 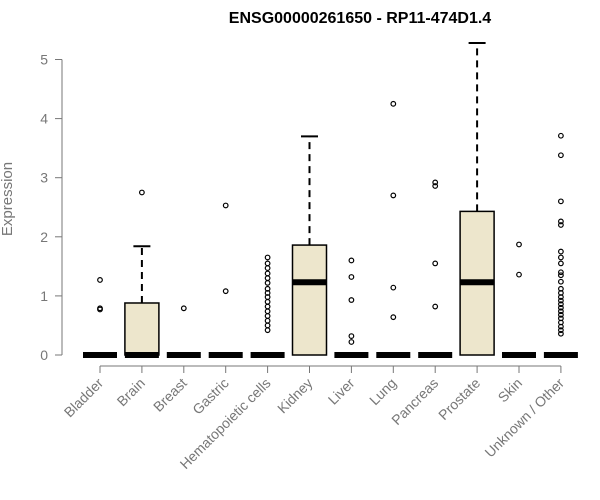 I want to click on x-tick-label: Lung, so click(x=382, y=391).